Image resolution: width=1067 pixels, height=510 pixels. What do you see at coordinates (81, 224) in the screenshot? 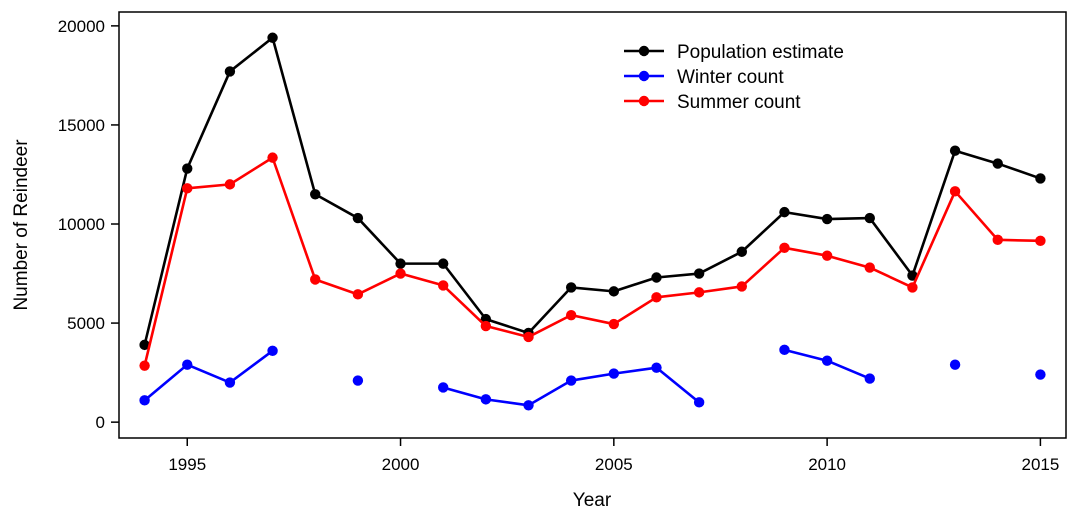
I see `y-tick-label: 10000` at bounding box center [81, 224].